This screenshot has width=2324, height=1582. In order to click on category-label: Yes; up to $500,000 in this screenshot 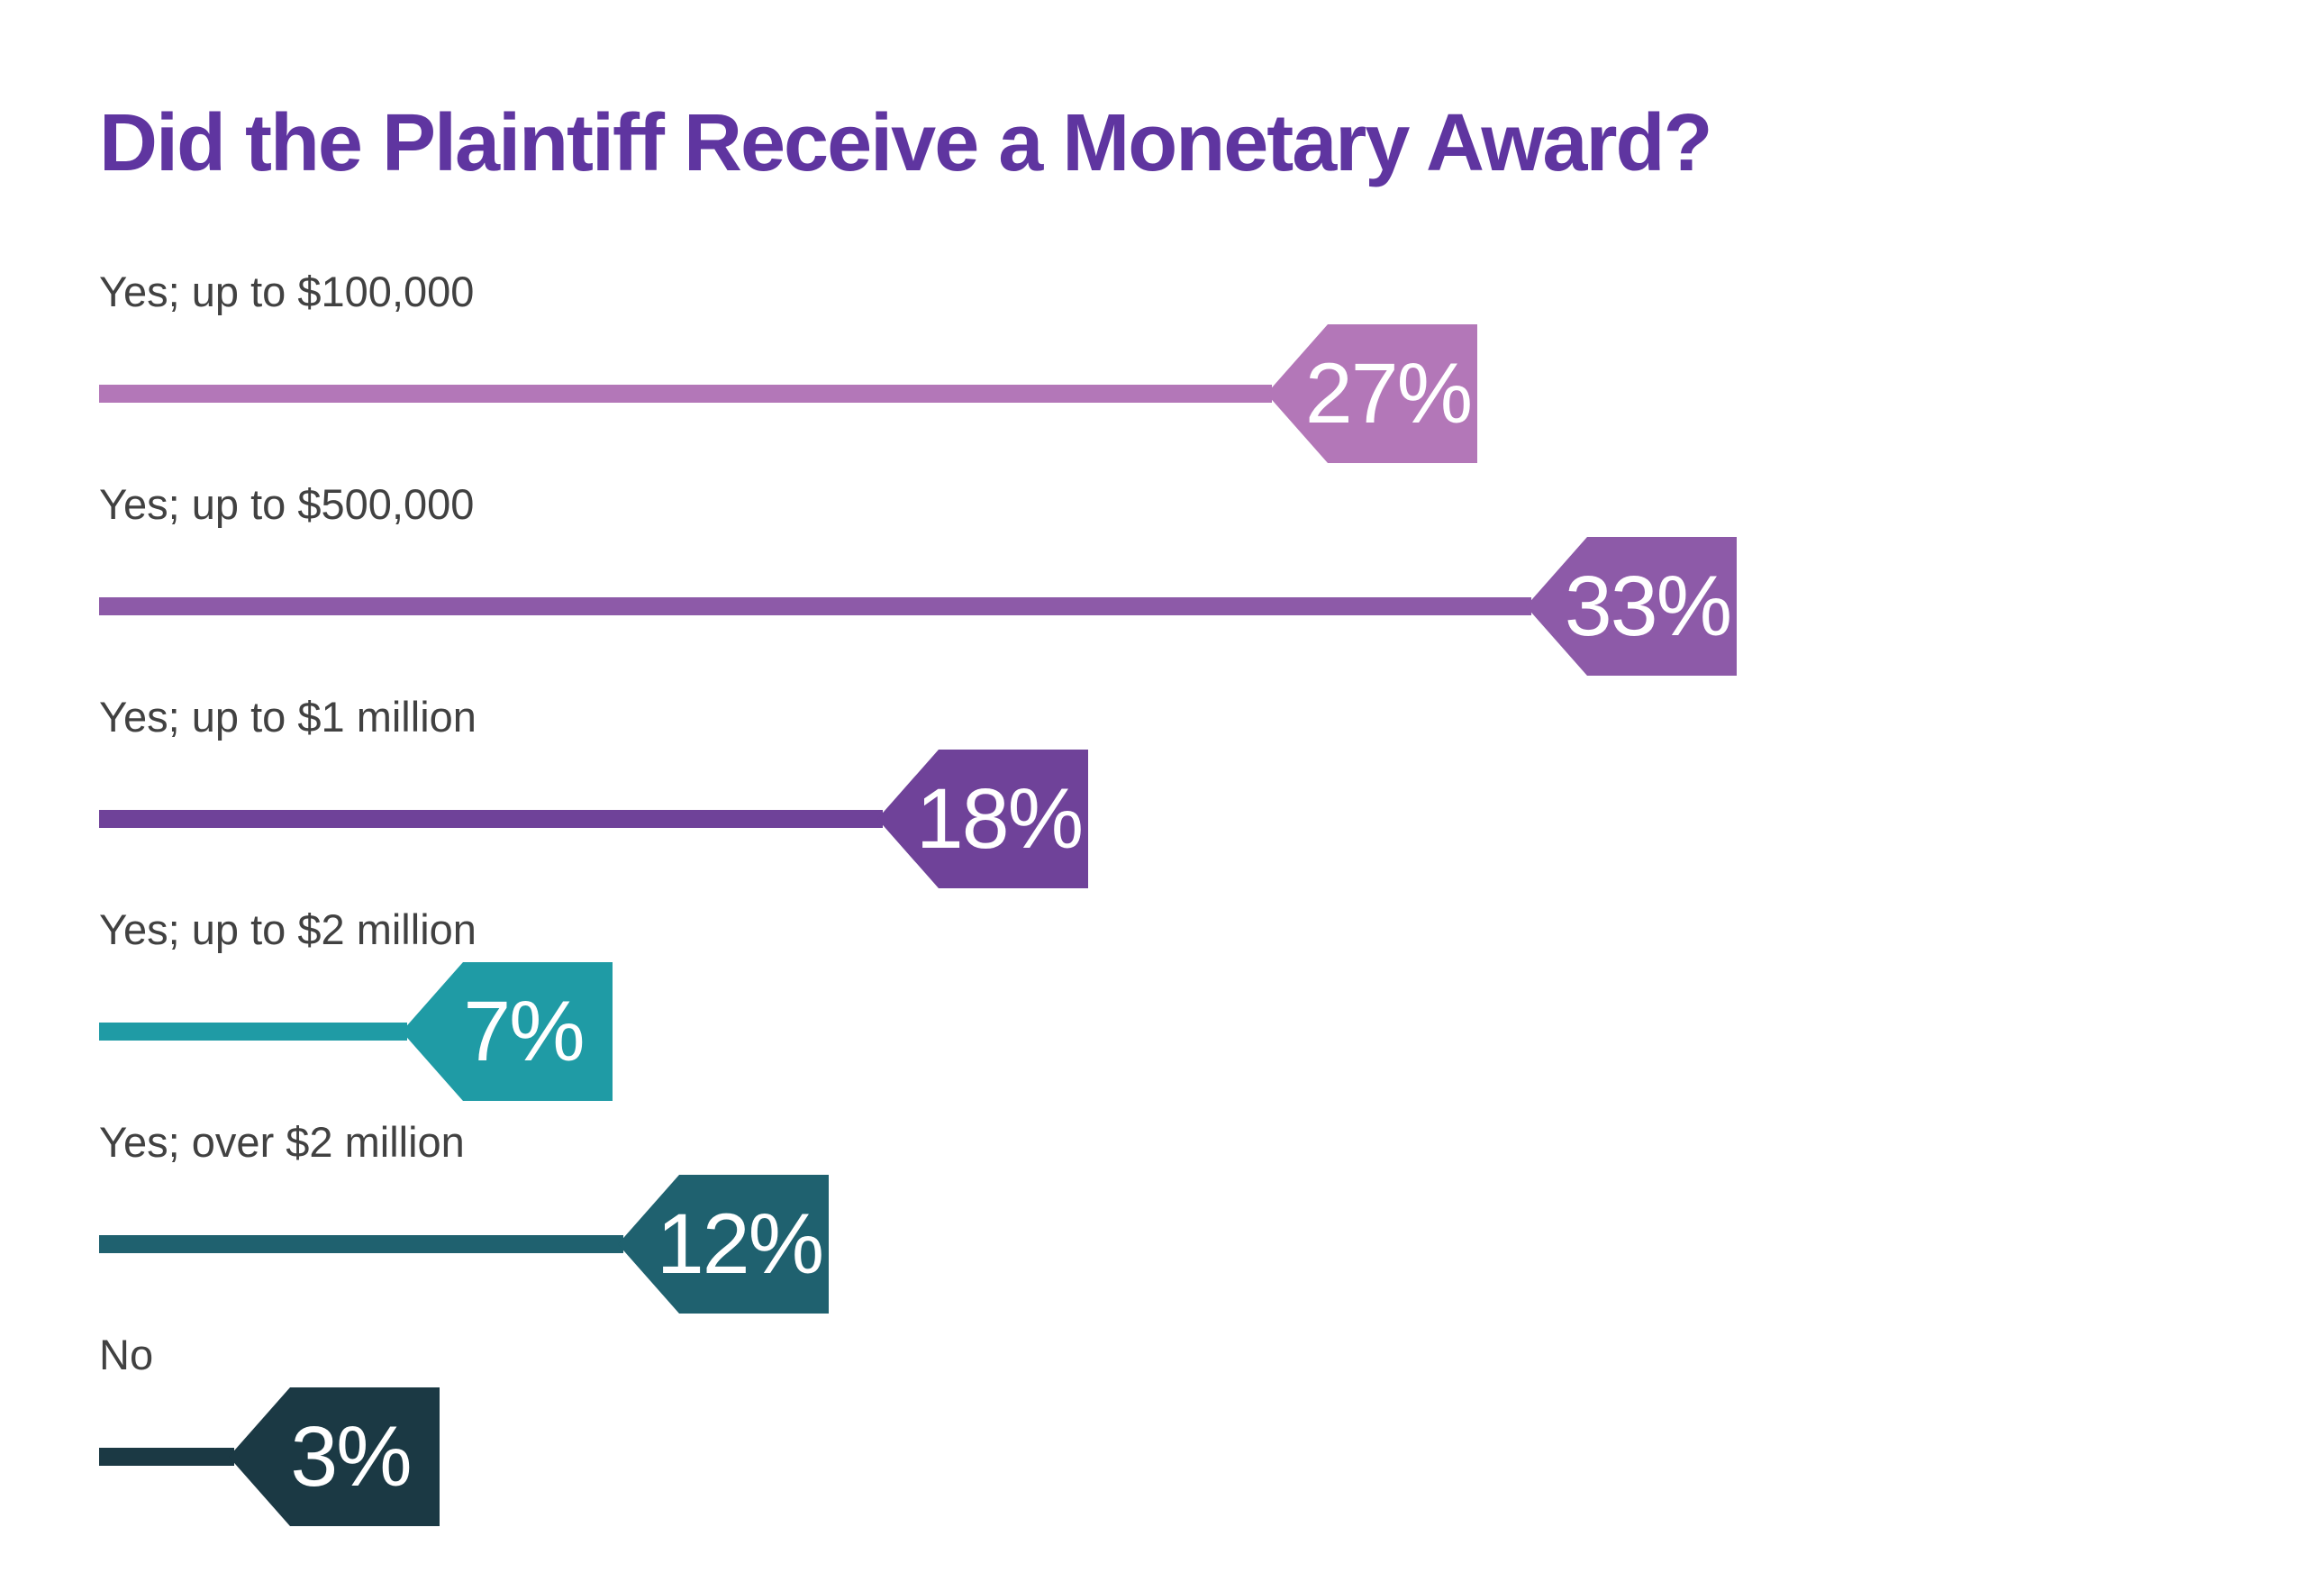, I will do `click(287, 504)`.